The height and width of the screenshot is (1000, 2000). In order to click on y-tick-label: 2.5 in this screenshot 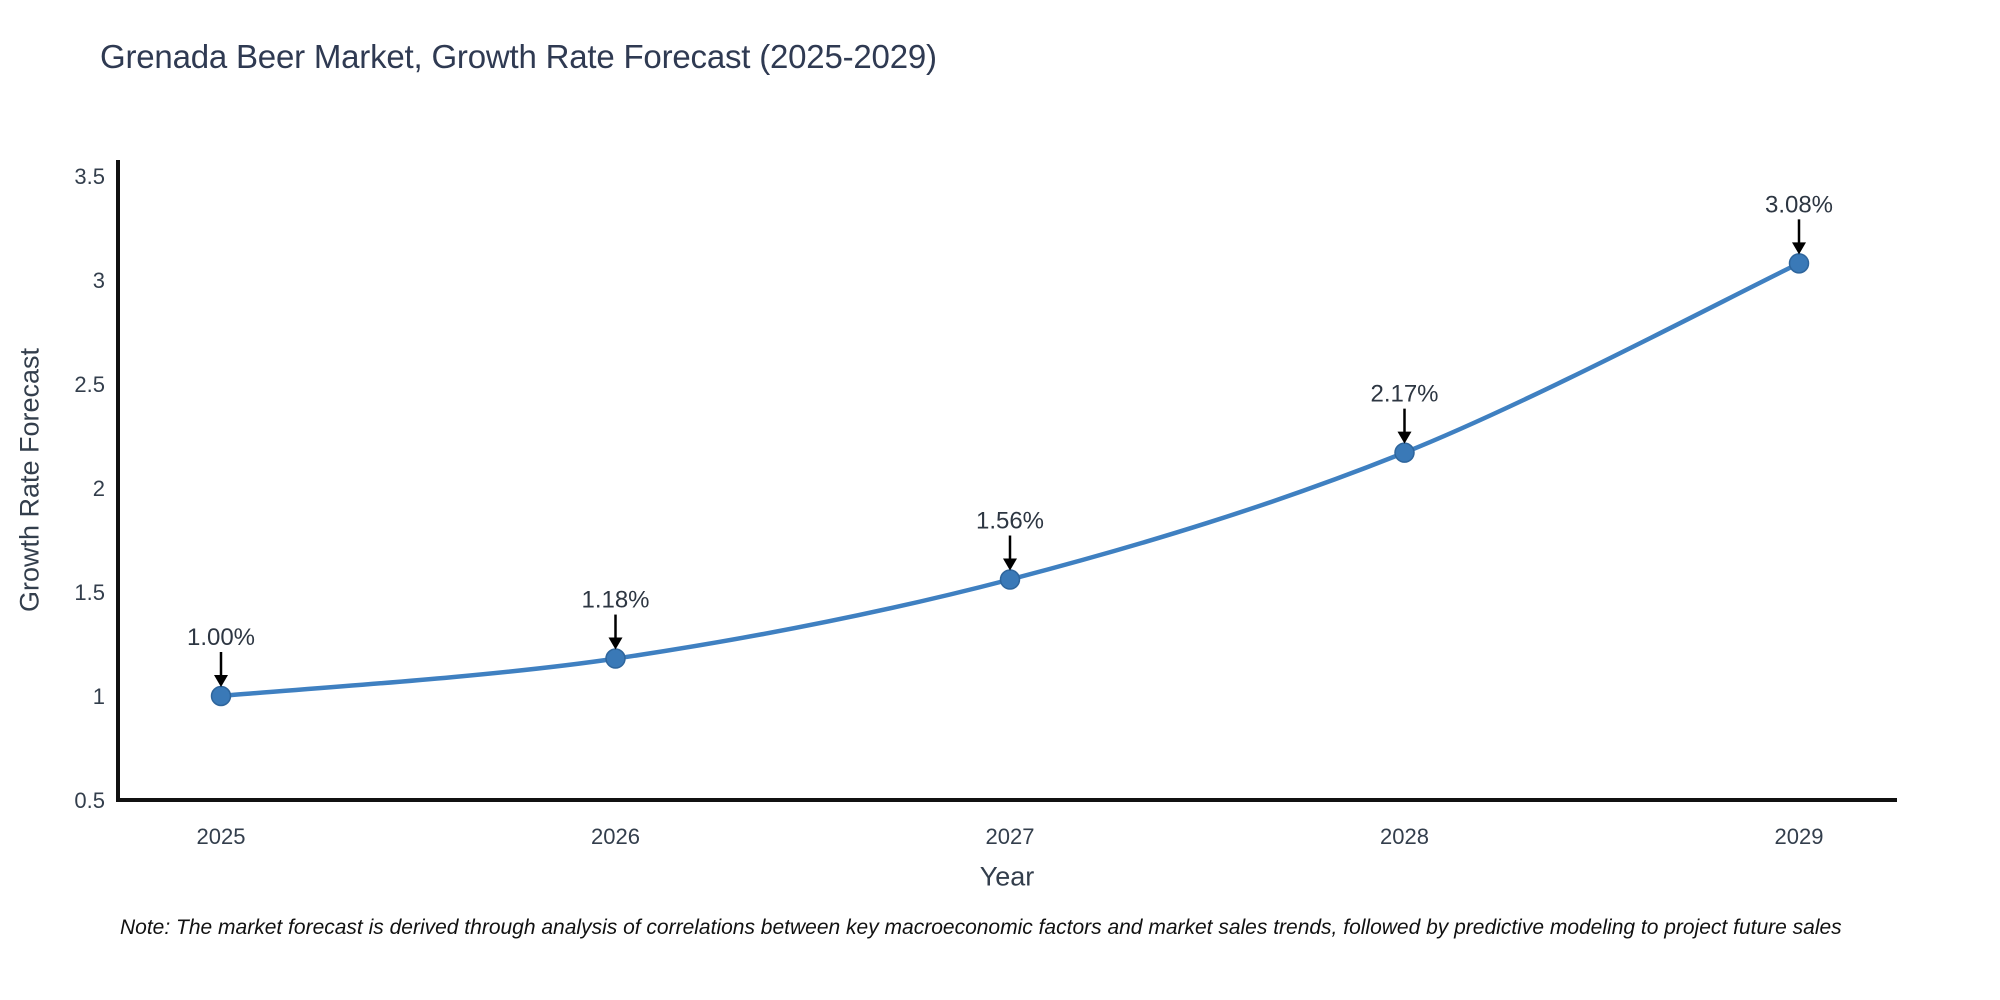, I will do `click(89, 384)`.